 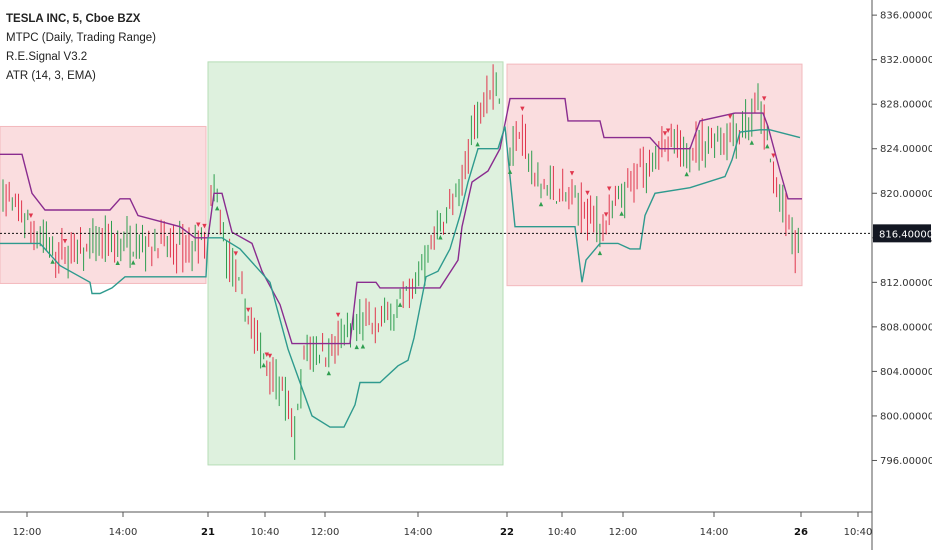 I want to click on current-price-tag-label: 816.40000, so click(x=905, y=234).